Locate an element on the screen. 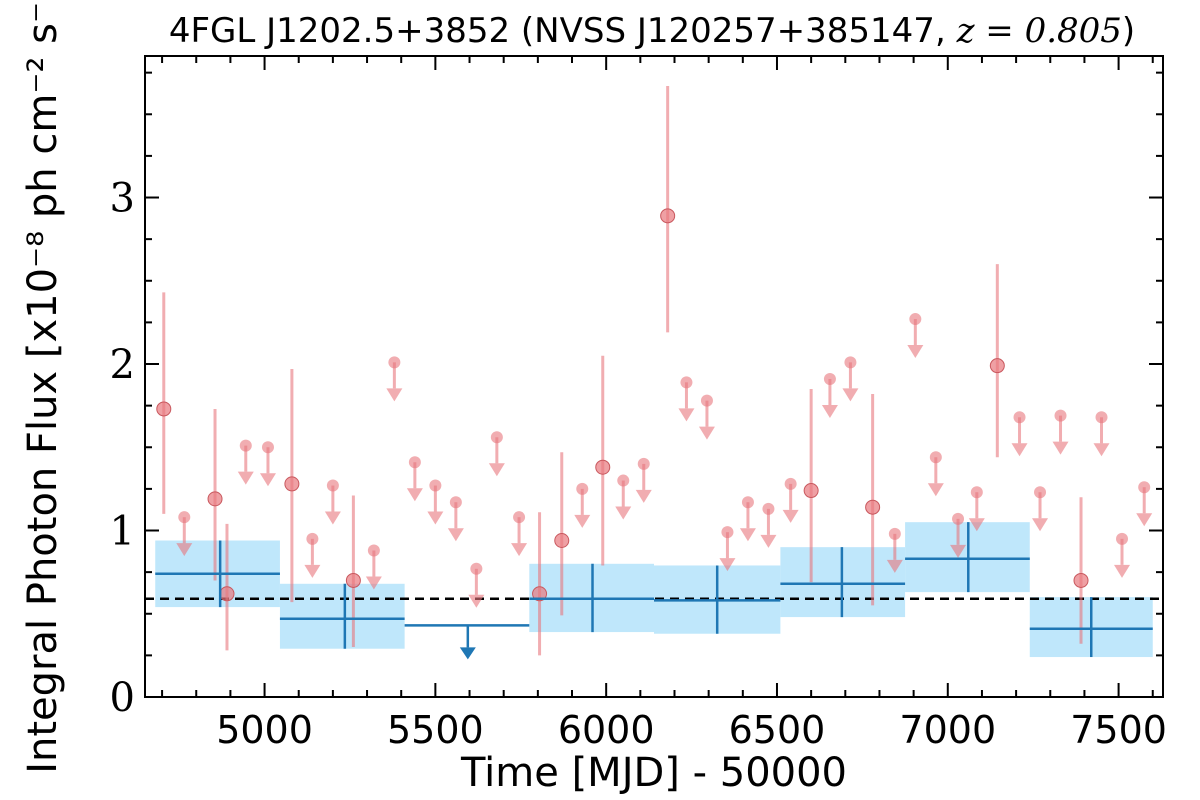  x-tick-label: 6500 is located at coordinates (777, 730).